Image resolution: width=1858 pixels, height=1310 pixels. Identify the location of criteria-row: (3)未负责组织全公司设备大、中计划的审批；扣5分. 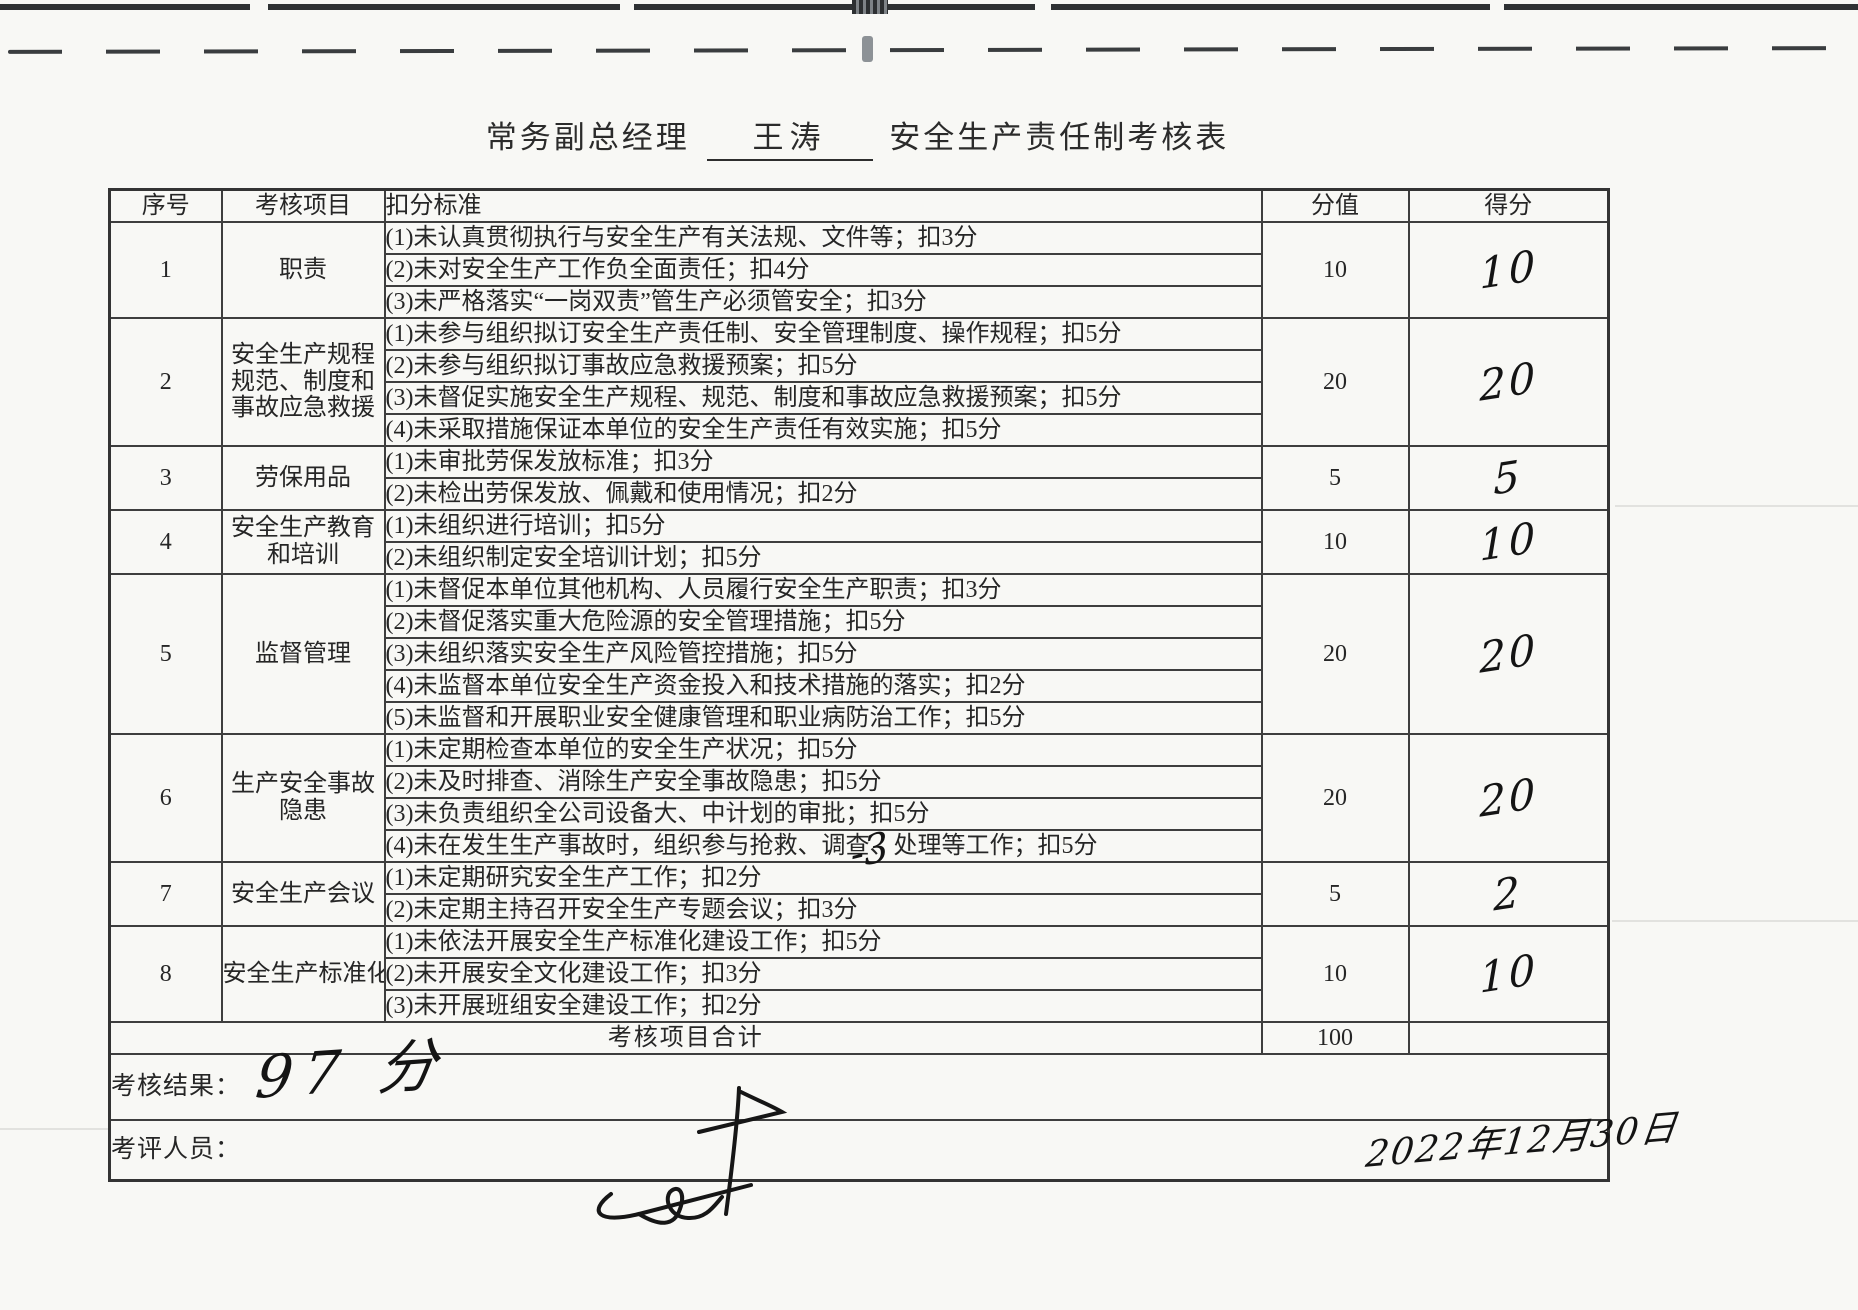
(859, 814).